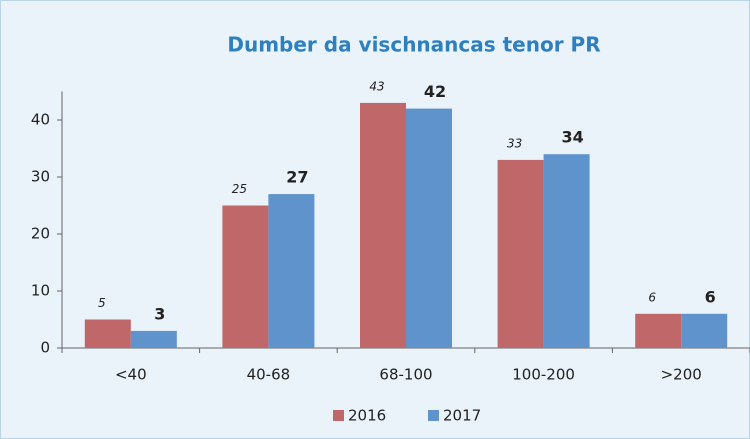  I want to click on x-tick-label: >200, so click(681, 375).